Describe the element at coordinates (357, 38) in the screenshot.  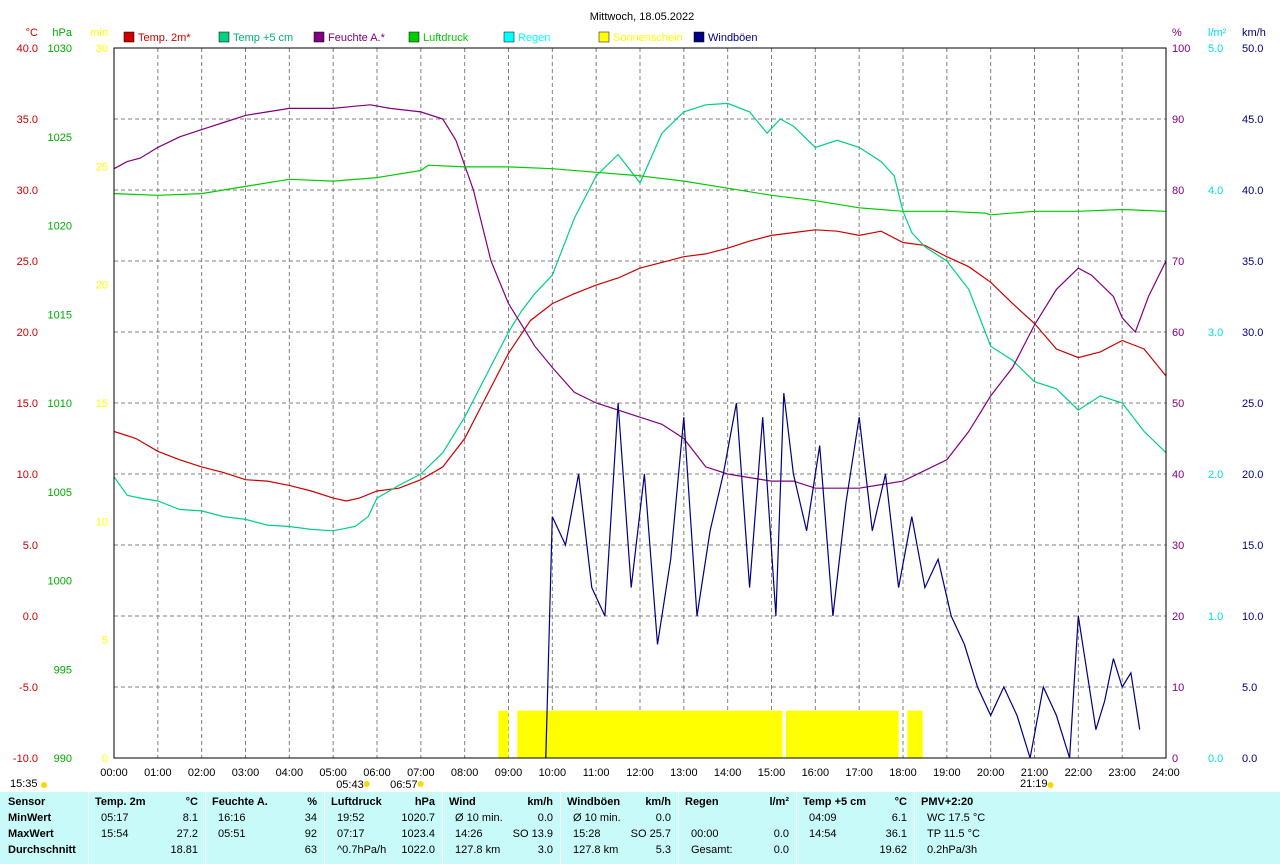
I see `legend-label: Feuchte A.*` at that location.